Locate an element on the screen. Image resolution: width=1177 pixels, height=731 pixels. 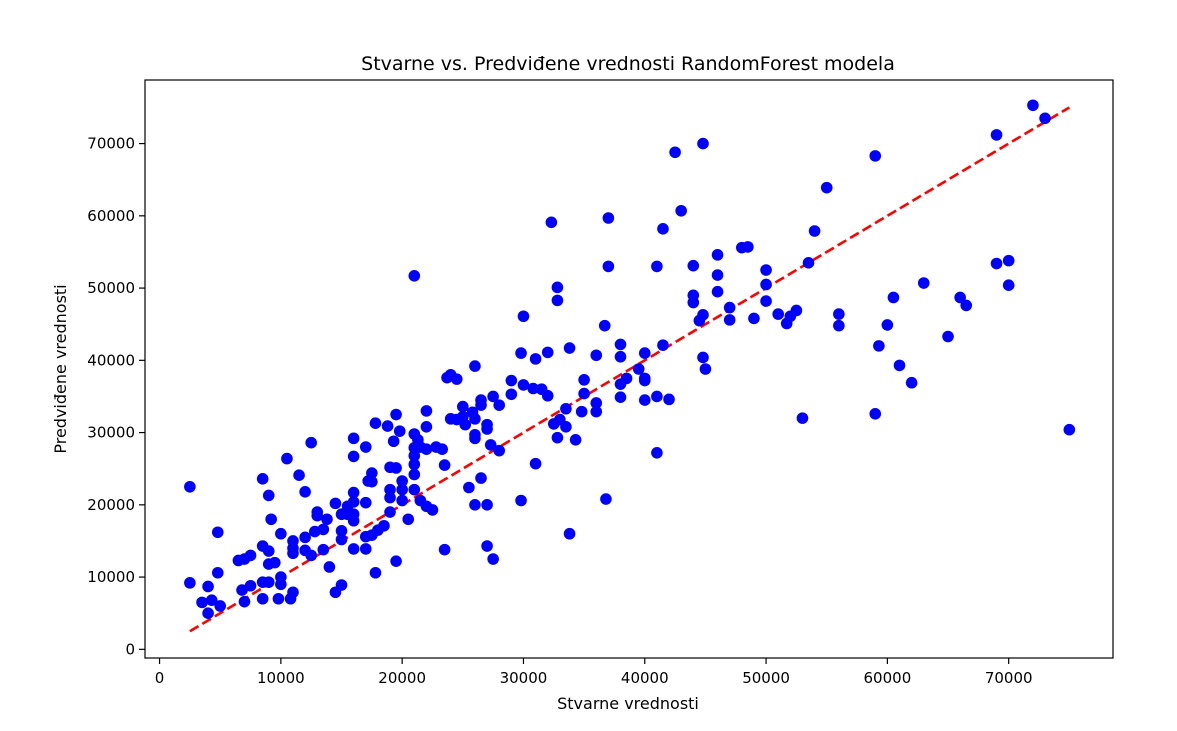
x-tick-label: 10000 is located at coordinates (281, 678).